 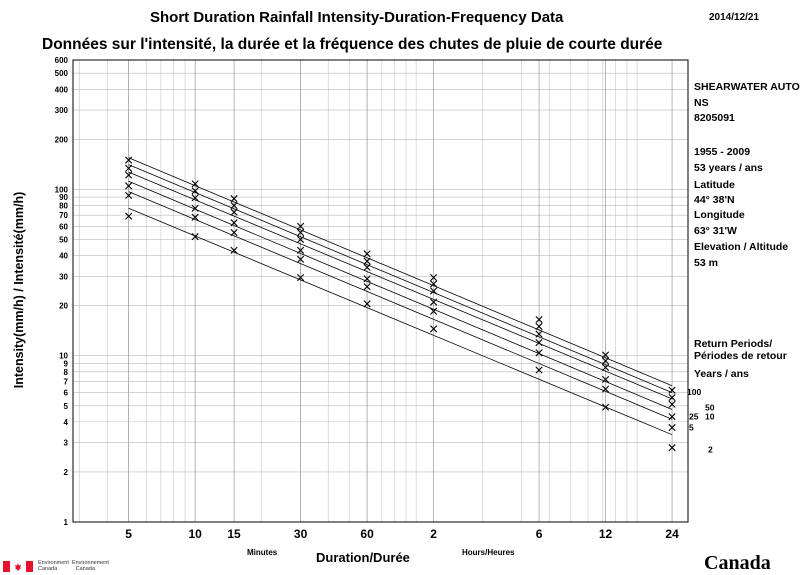 I want to click on x-axis-ticks: 5 10 15 30 60 2 6 12 24, so click(x=402, y=534).